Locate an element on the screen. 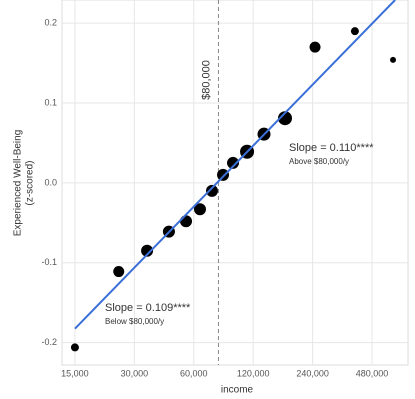 This screenshot has height=399, width=415. annotation-title: Slope = 0.110**** is located at coordinates (331, 148).